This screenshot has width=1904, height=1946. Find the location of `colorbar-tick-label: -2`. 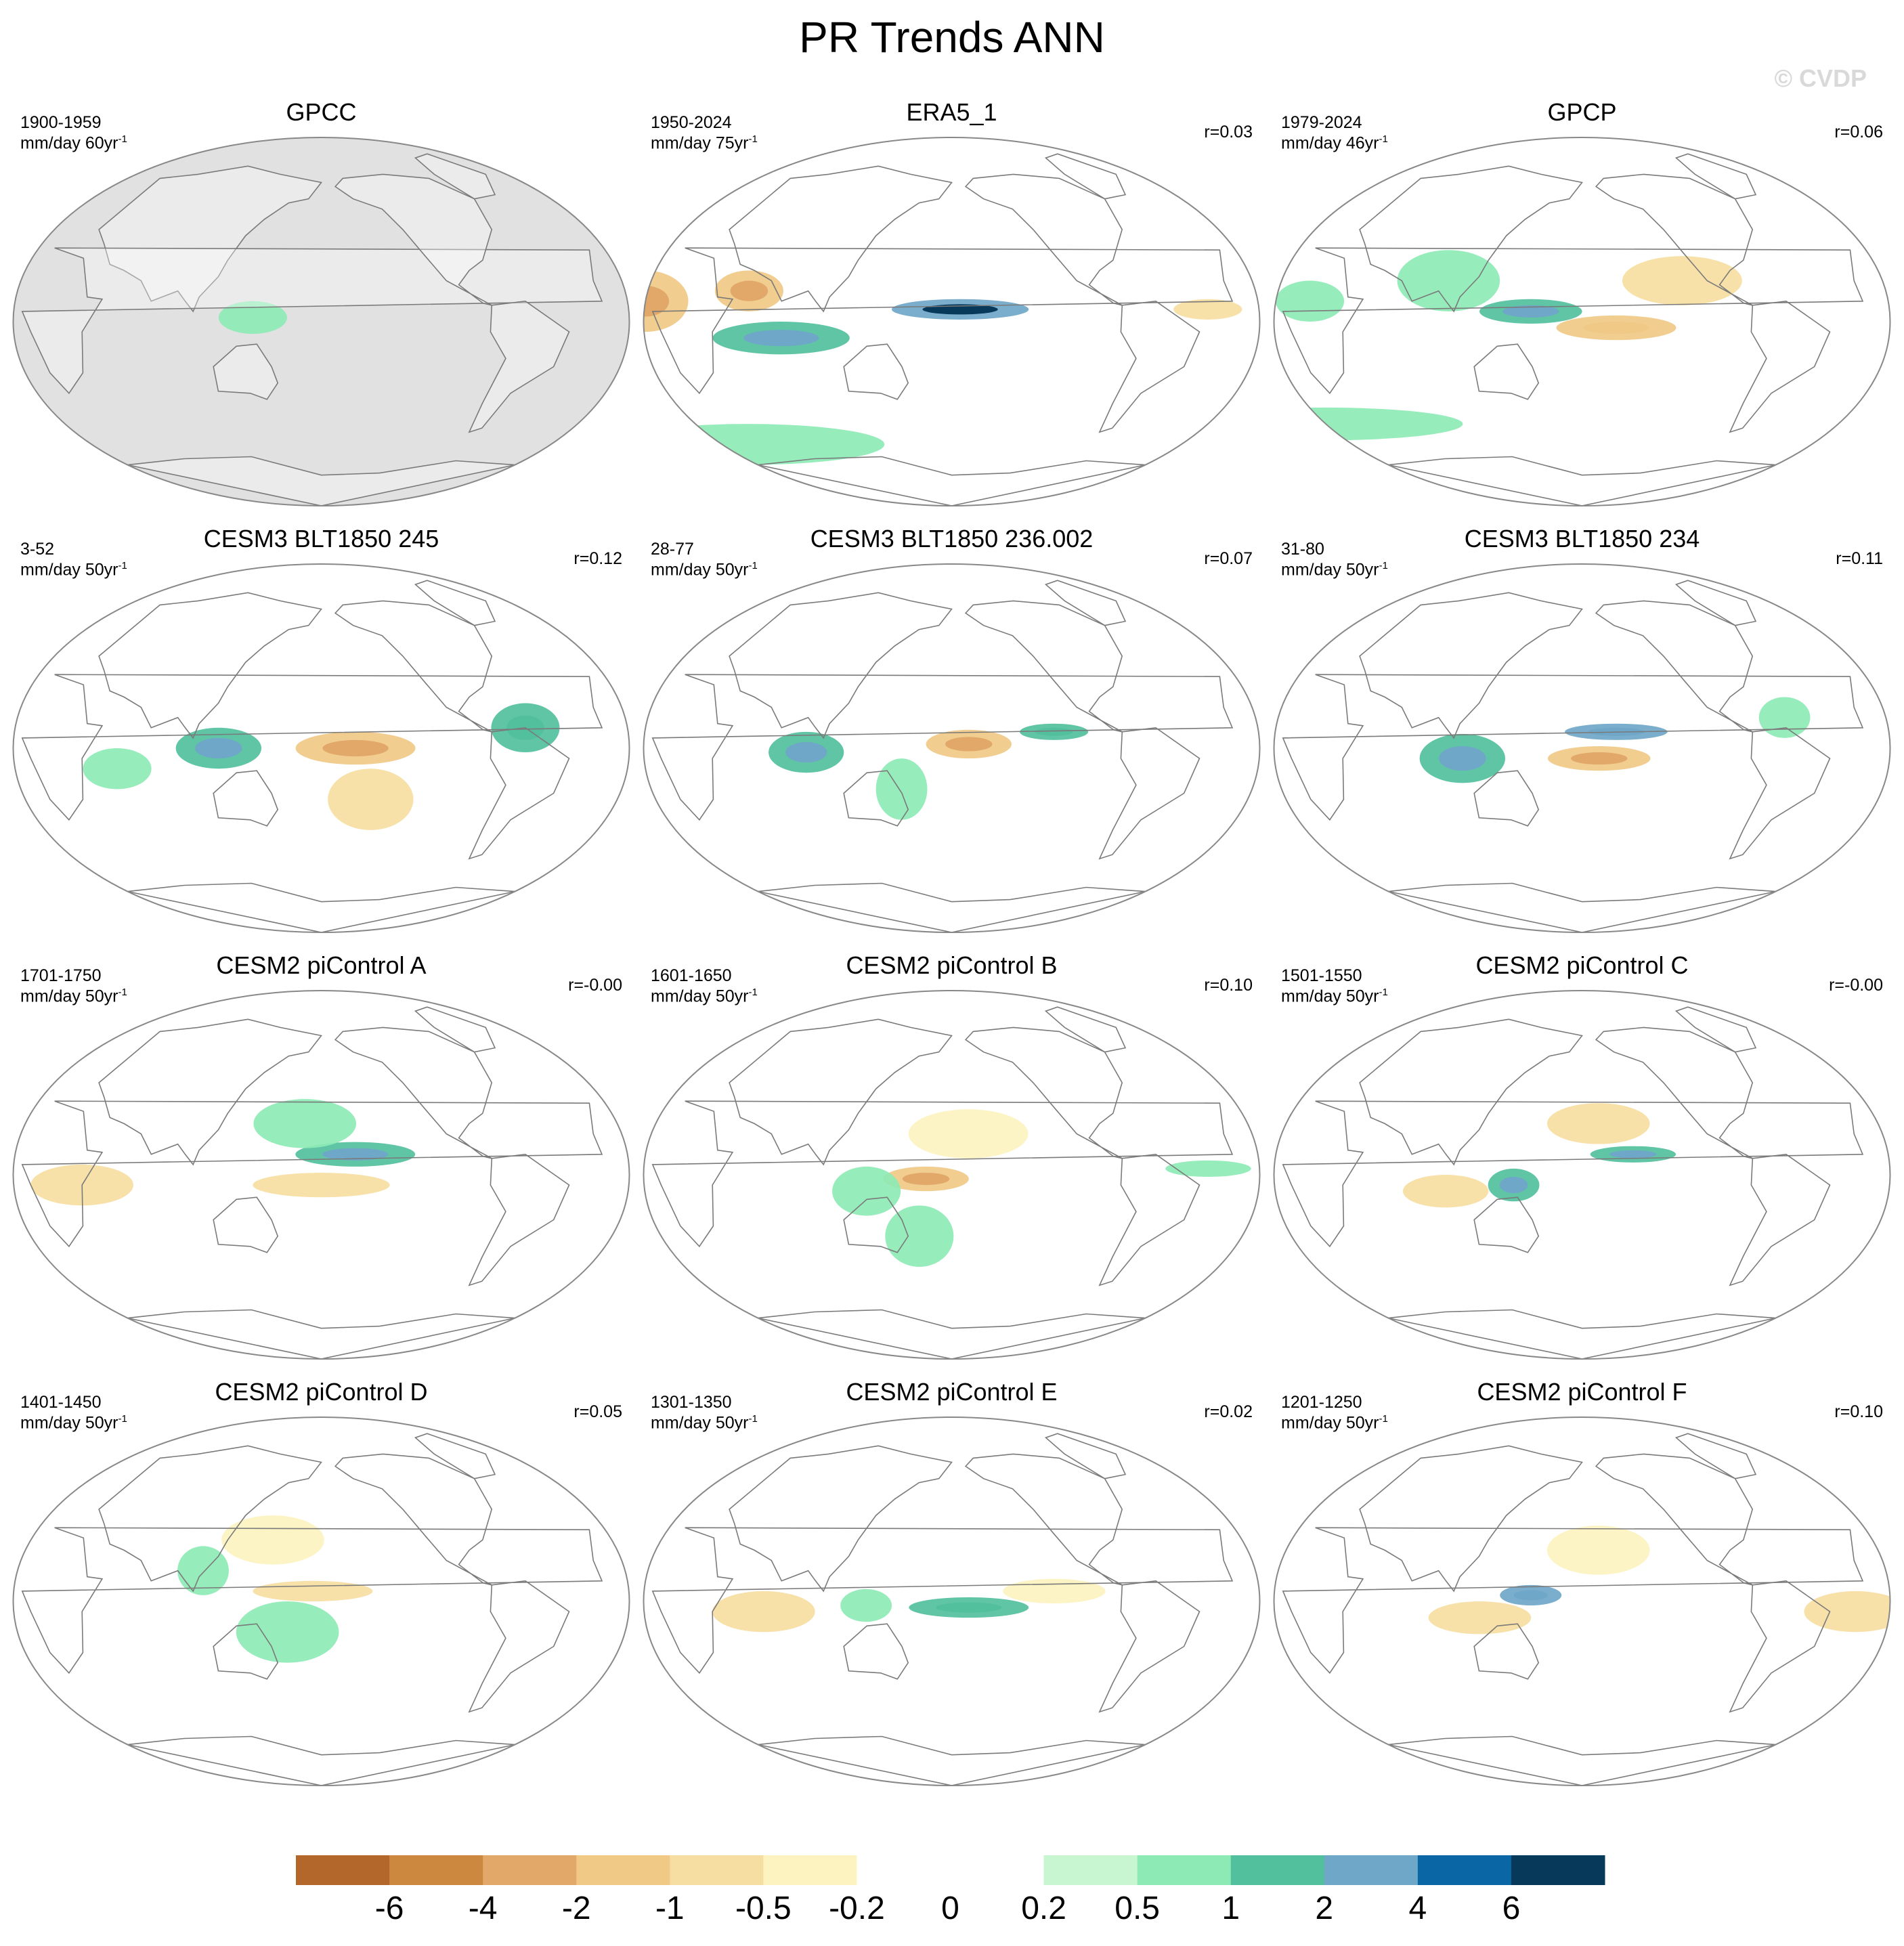

colorbar-tick-label: -2 is located at coordinates (577, 1908).